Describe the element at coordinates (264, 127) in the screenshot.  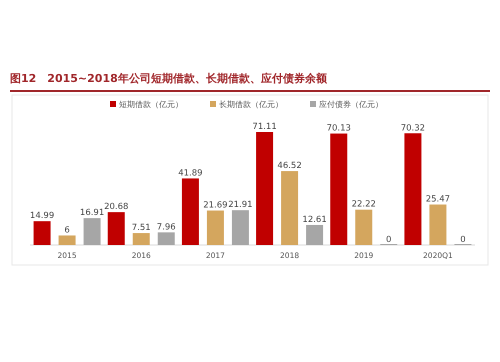
I see `data-label: 71.11` at that location.